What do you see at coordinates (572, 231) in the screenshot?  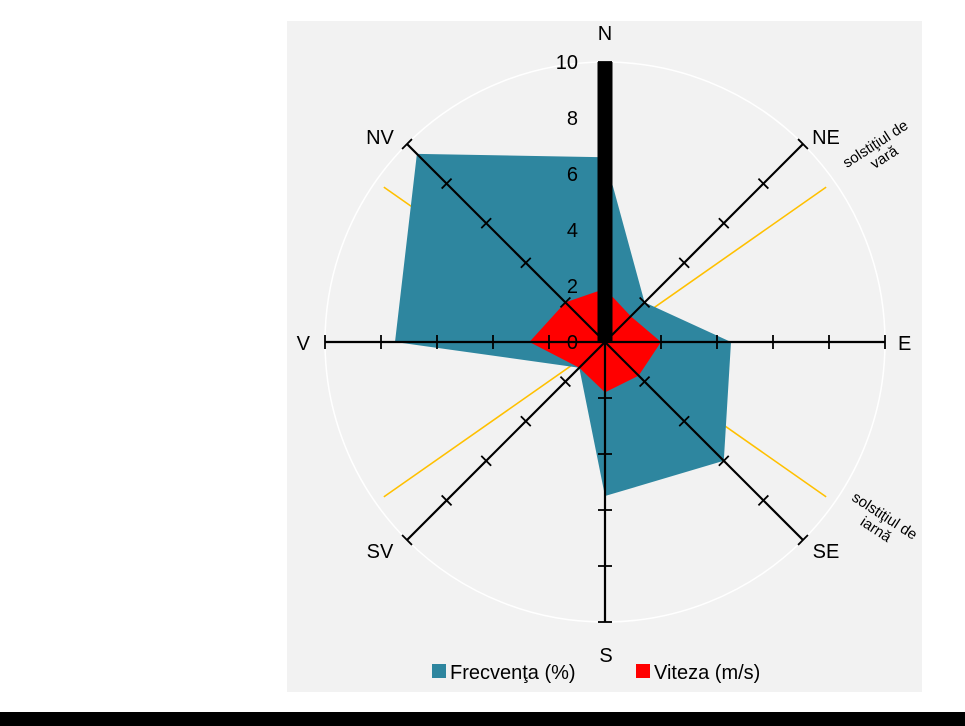 I see `radial-tick-label: 4` at bounding box center [572, 231].